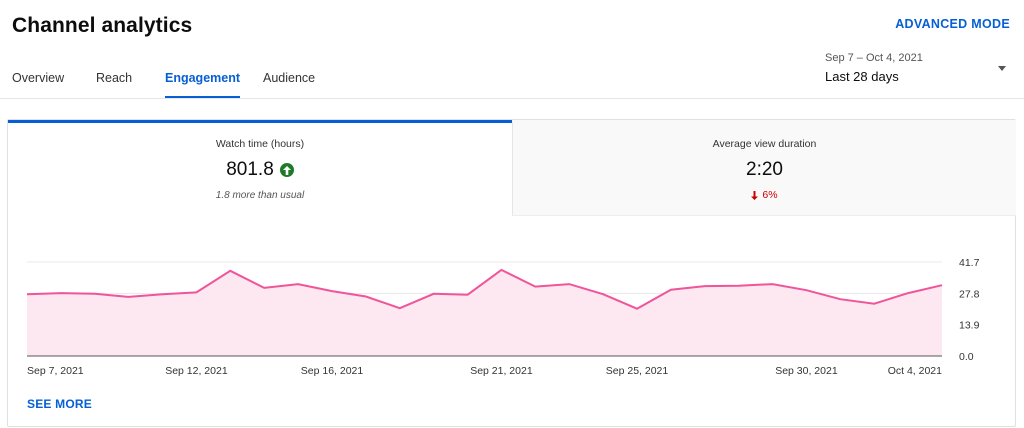  I want to click on see-more-link: SEE MORE, so click(59, 404).